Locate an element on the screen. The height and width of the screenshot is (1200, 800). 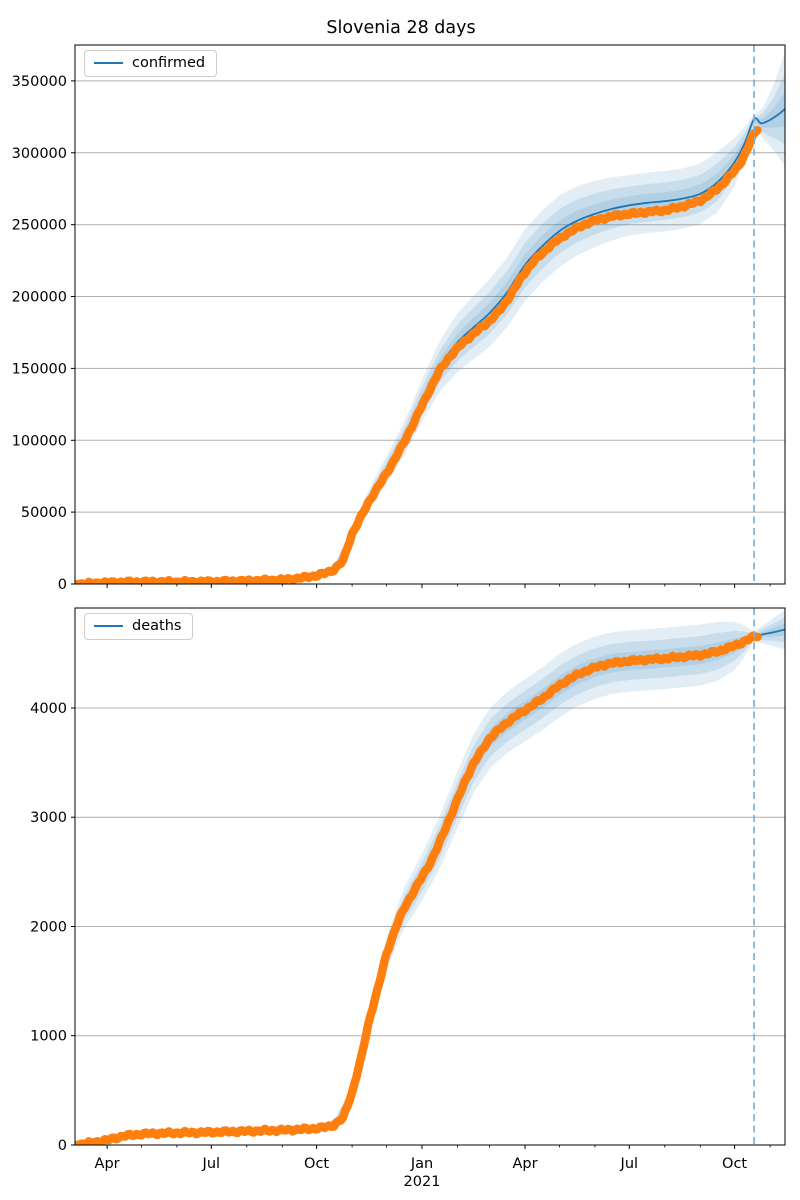
y-tick-label: 1000 is located at coordinates (48, 1037).